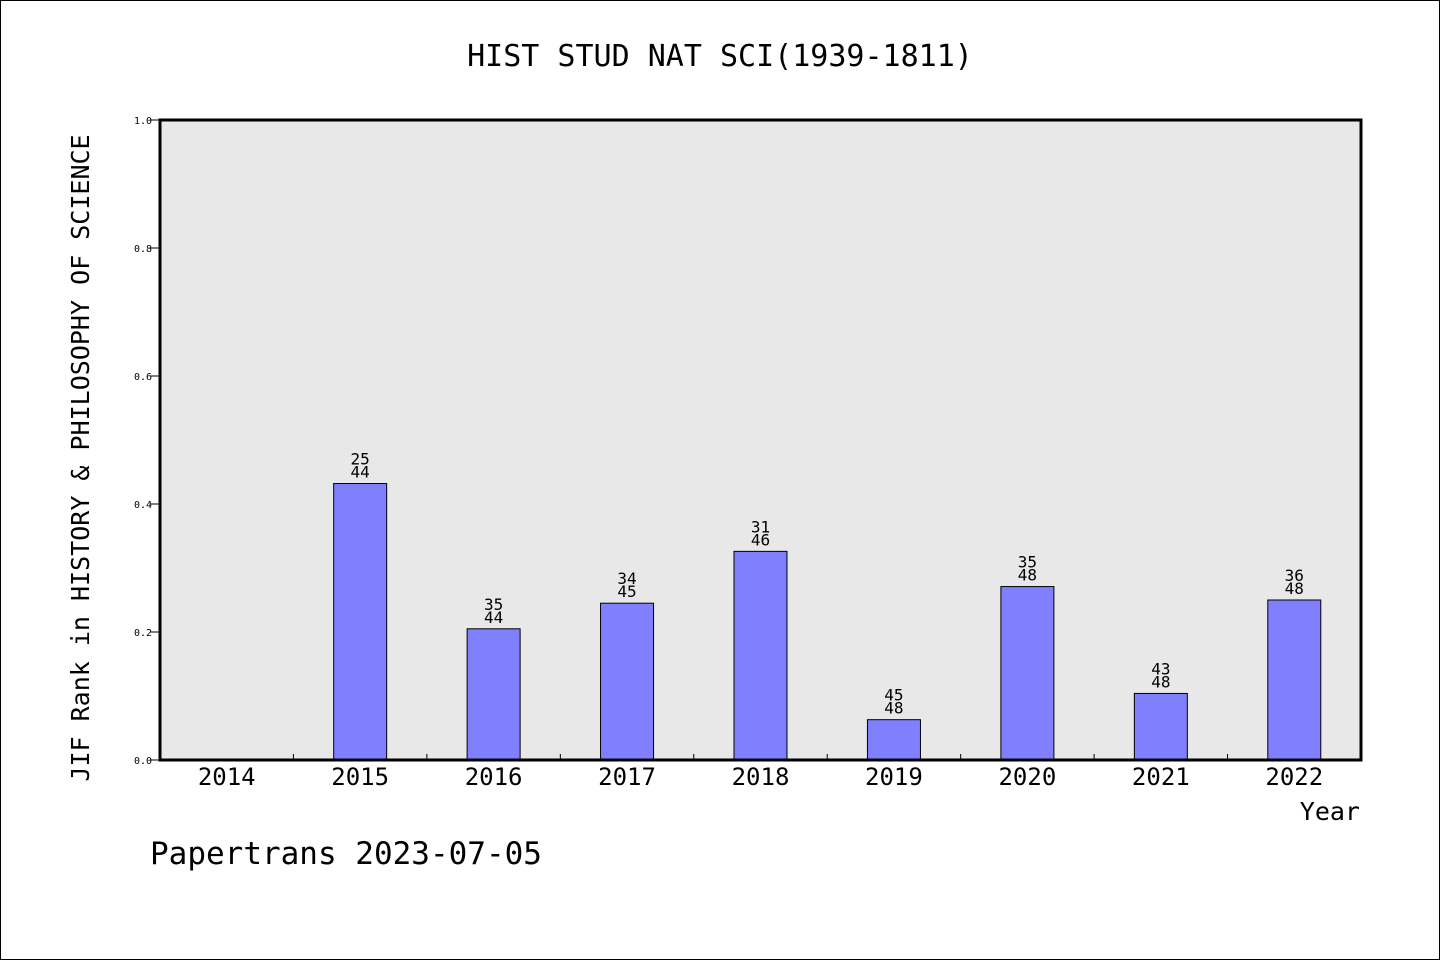 This screenshot has width=1440, height=960. Describe the element at coordinates (1160, 668) in the screenshot. I see `bar-rank-label: 43` at that location.